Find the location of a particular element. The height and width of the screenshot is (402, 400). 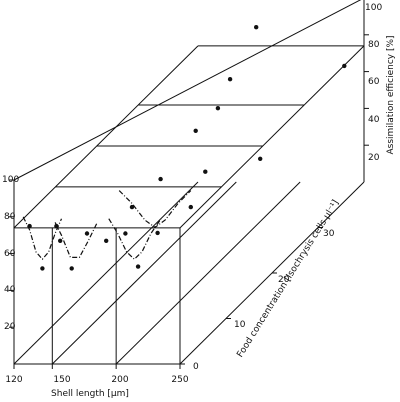

front-y-tick-labels: 20 40 60 80 100 is located at coordinates (10, 253).